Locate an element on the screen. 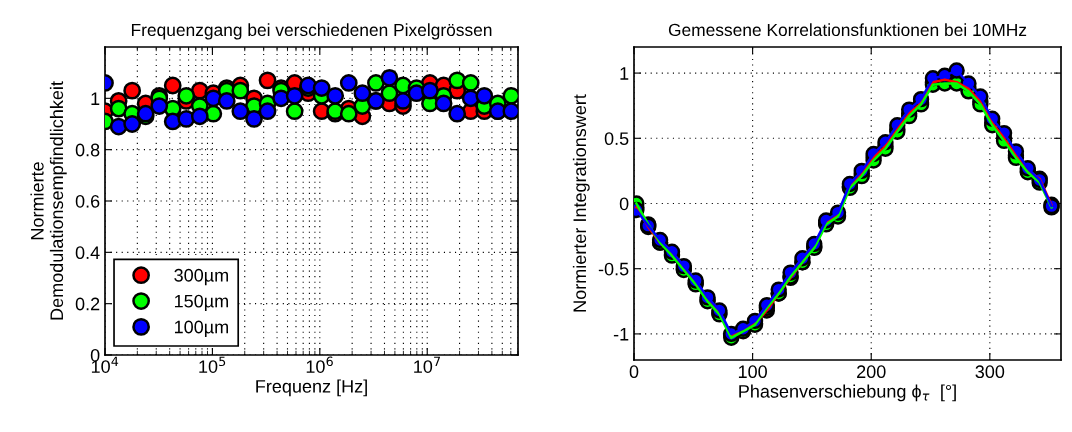  legend-label: 300µm is located at coordinates (201, 277).